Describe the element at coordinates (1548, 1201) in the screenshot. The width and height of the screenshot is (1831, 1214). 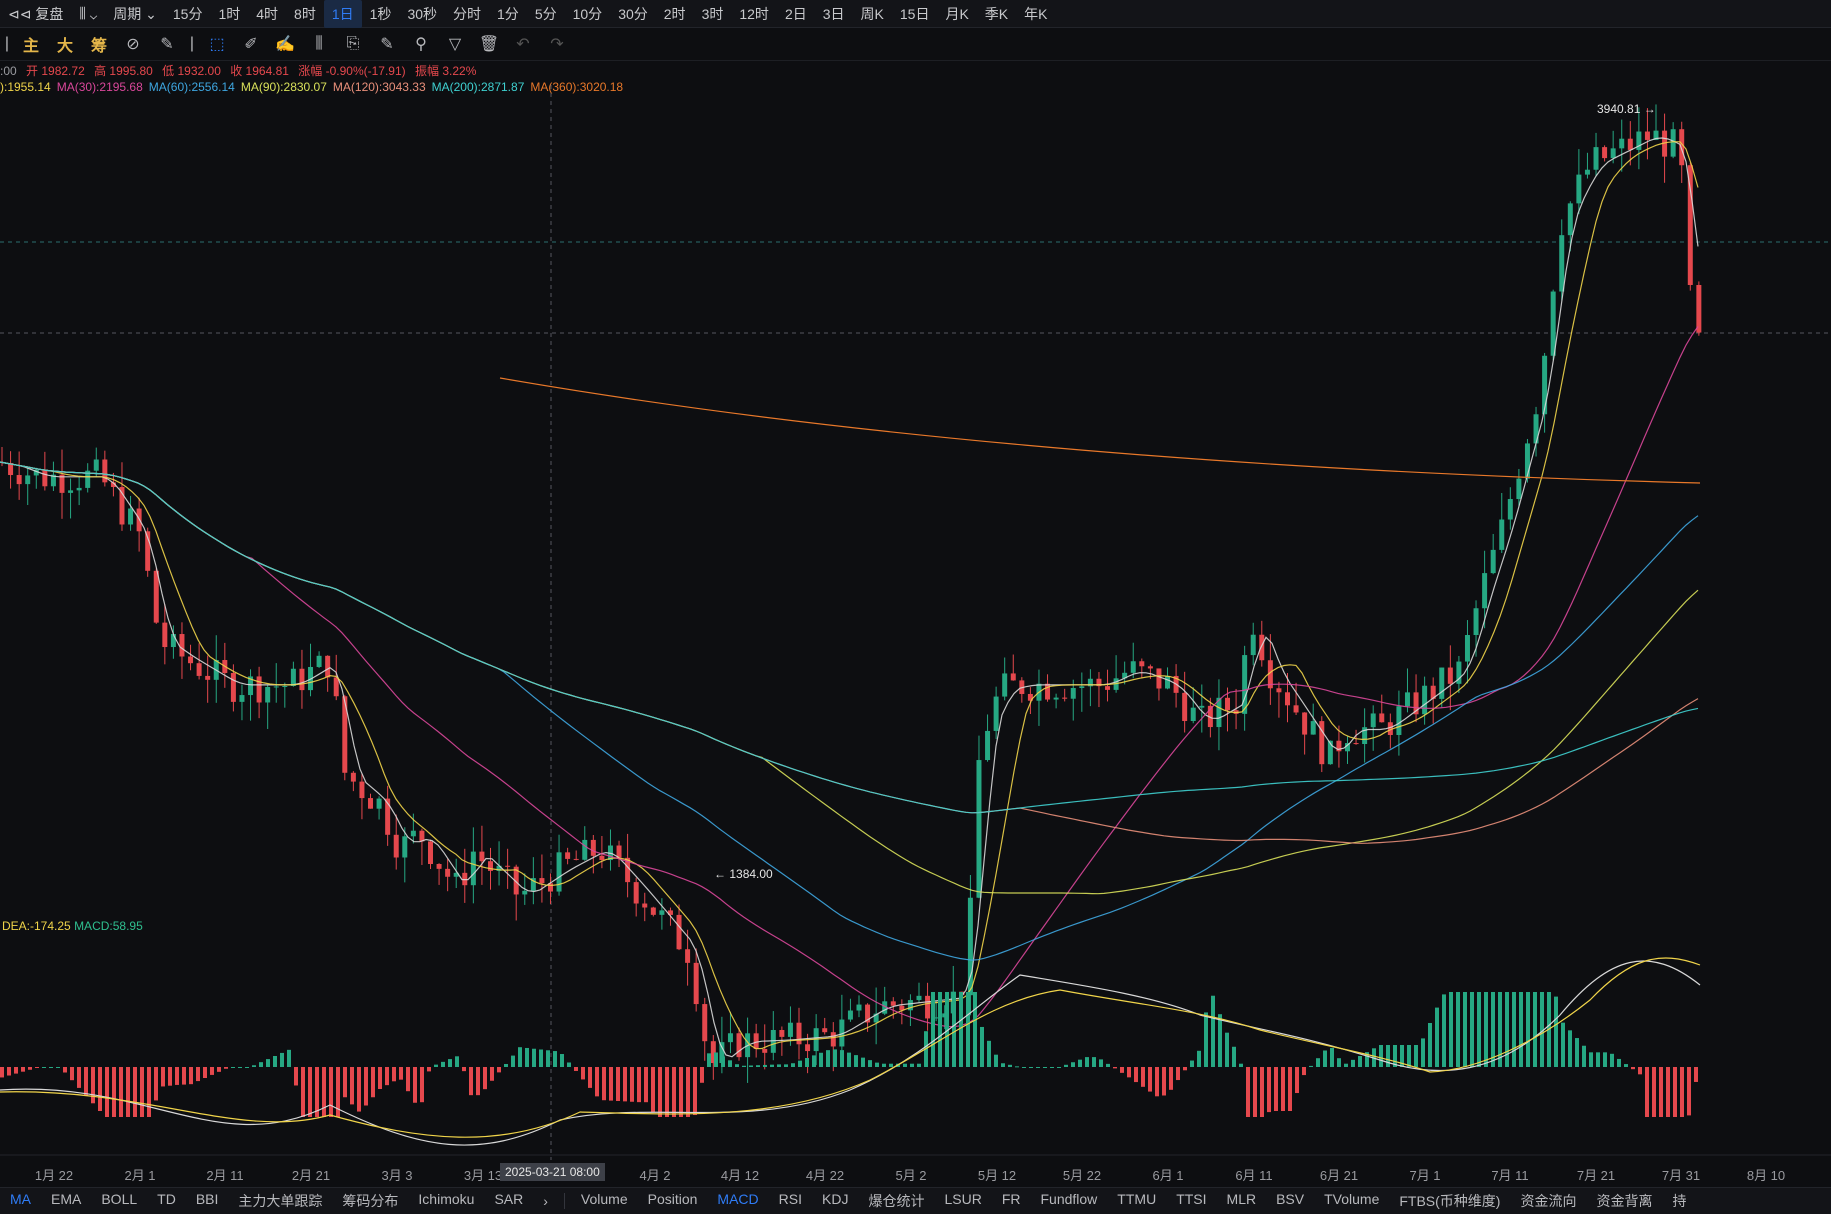
I see `sub-indicator-tab: 资金流向` at that location.